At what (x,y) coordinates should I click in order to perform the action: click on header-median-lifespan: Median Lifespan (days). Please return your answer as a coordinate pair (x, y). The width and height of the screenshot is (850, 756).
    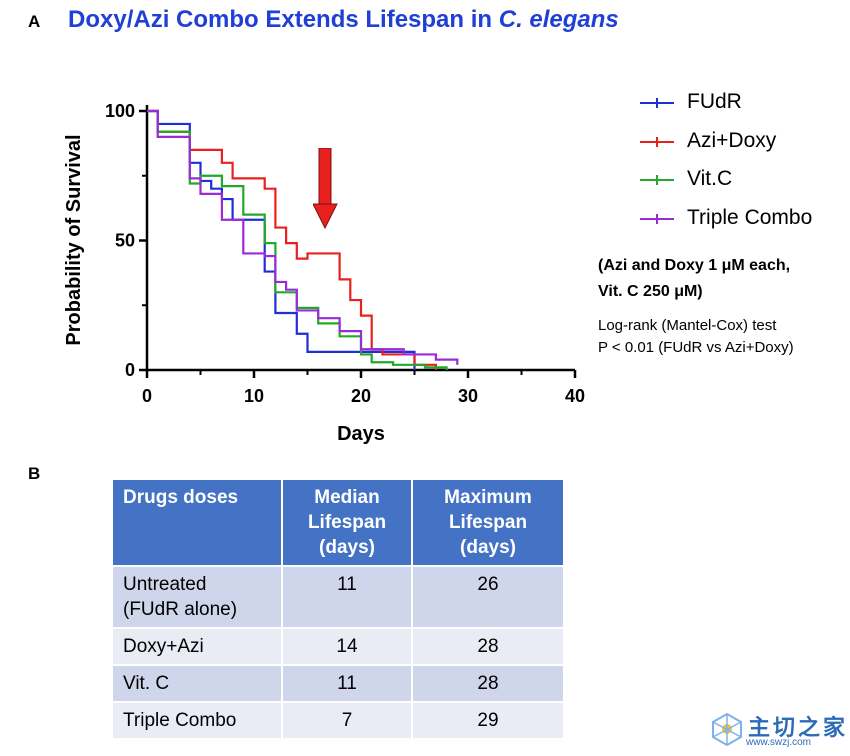
    Looking at the image, I should click on (347, 522).